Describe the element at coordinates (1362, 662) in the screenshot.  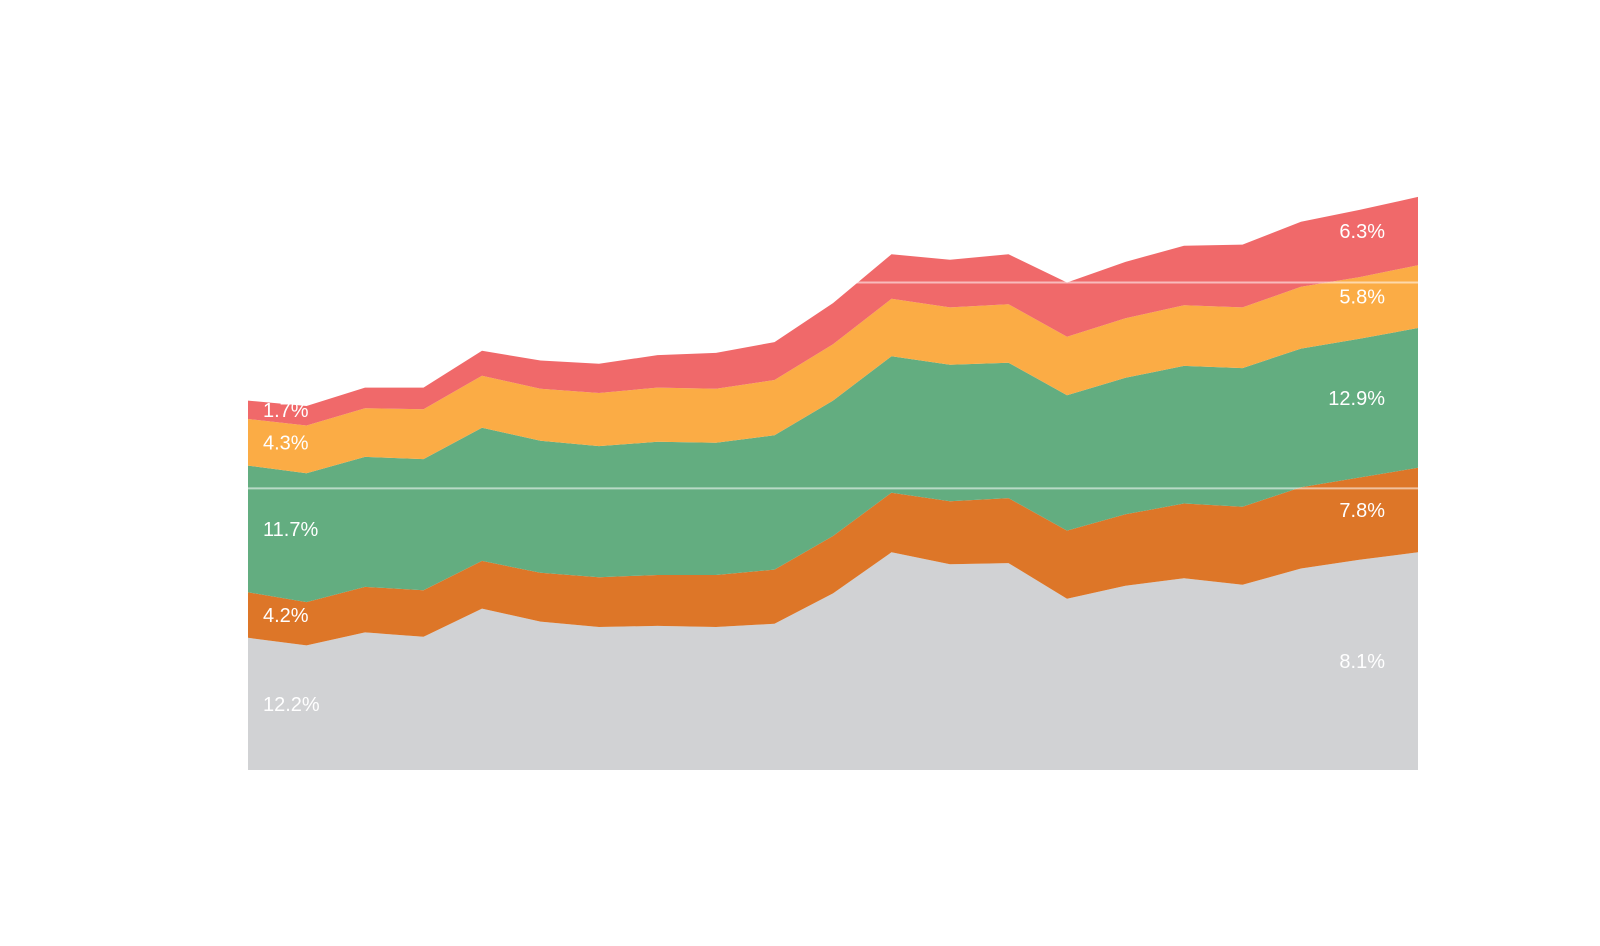
I see `value-label-series-1-end: 8.1%` at that location.